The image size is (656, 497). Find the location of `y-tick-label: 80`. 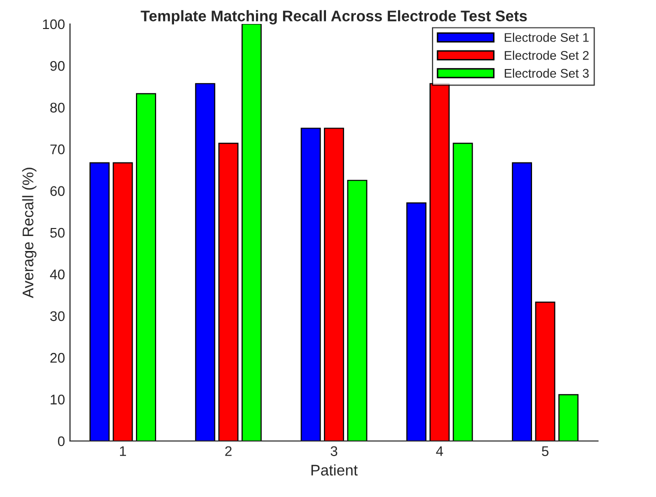

y-tick-label: 80 is located at coordinates (57, 107).